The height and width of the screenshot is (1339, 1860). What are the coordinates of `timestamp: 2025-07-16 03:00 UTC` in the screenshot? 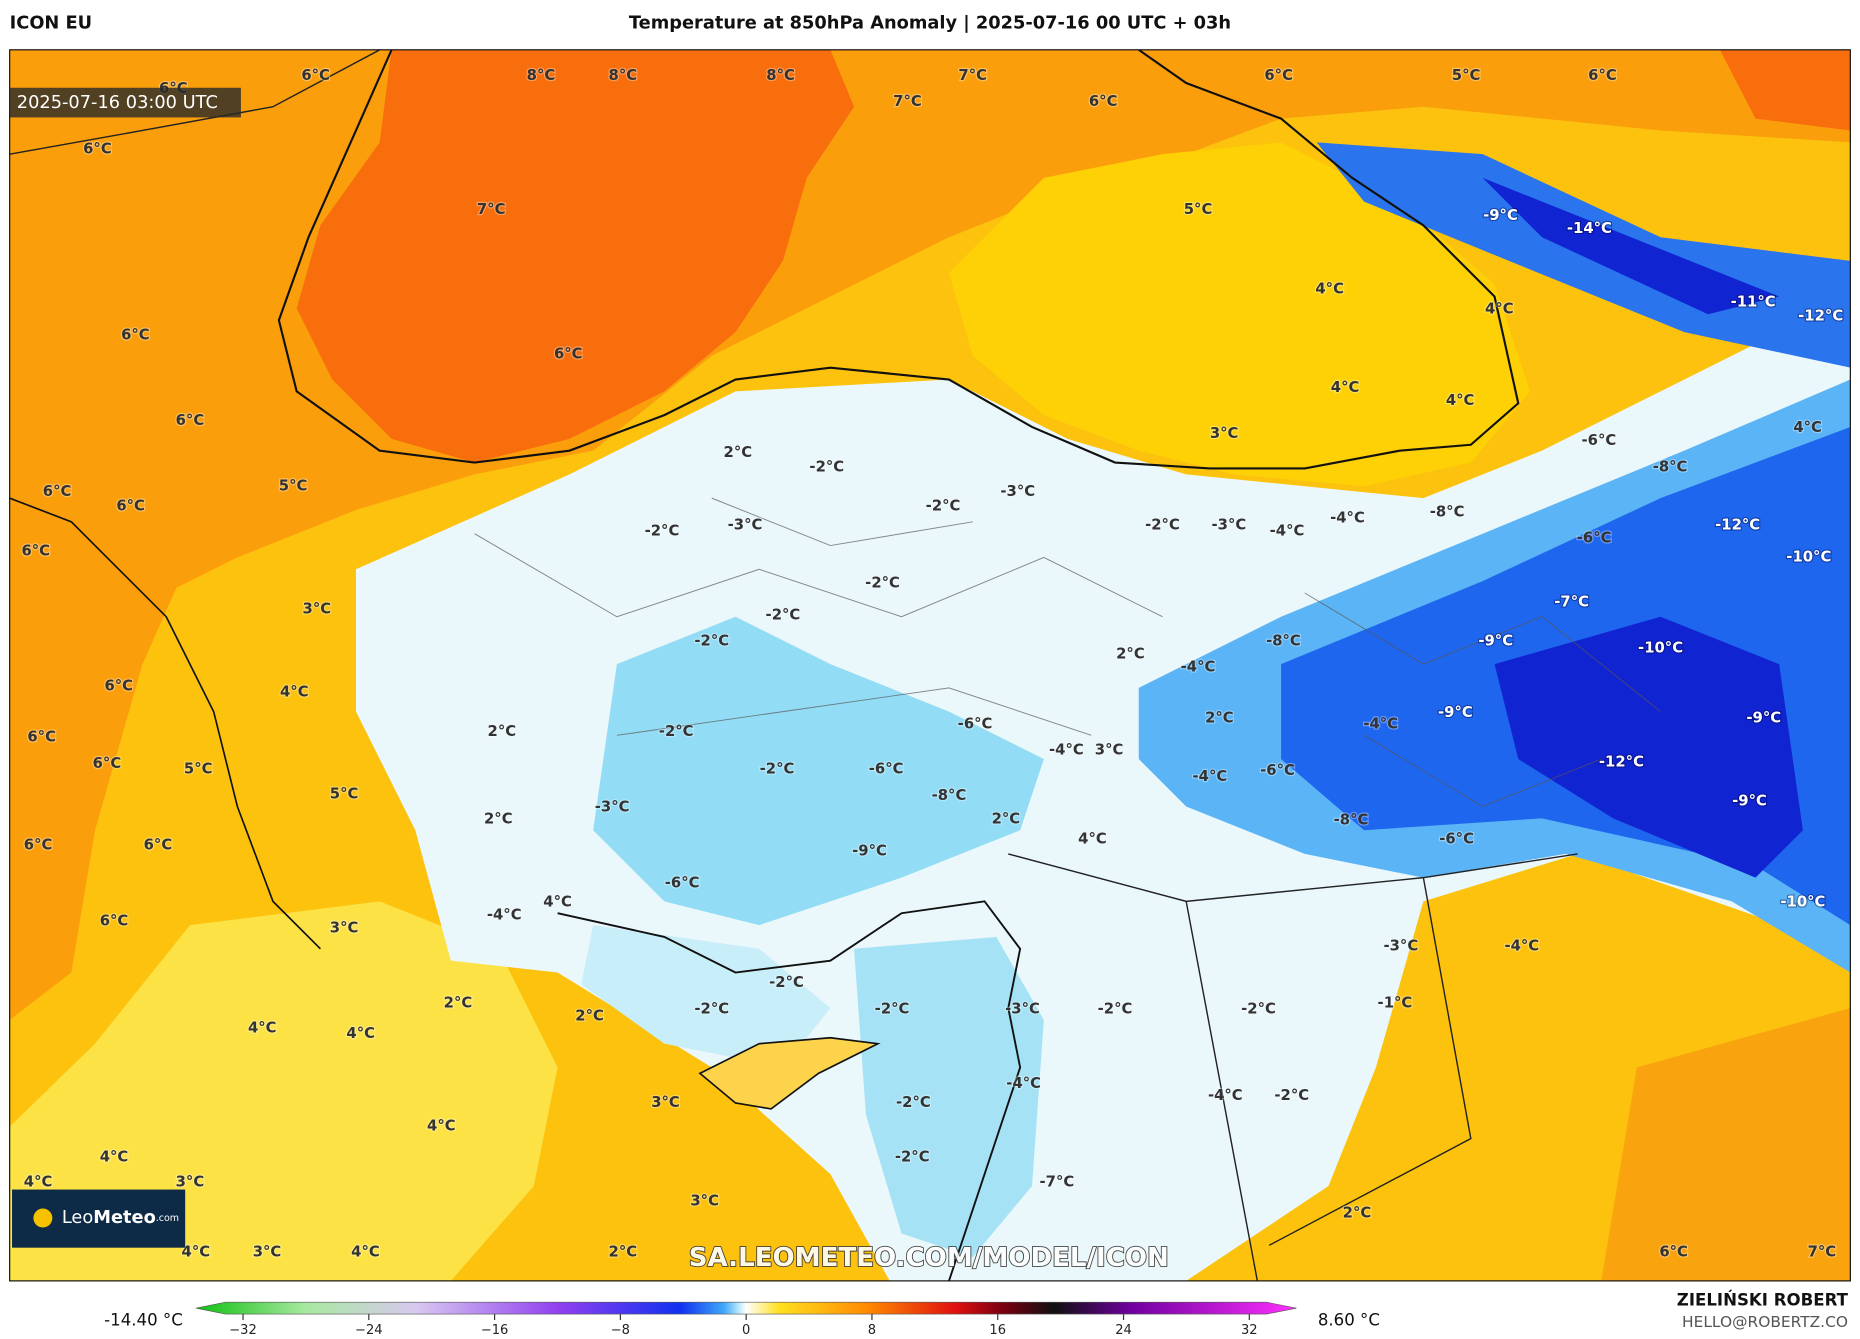 It's located at (117, 102).